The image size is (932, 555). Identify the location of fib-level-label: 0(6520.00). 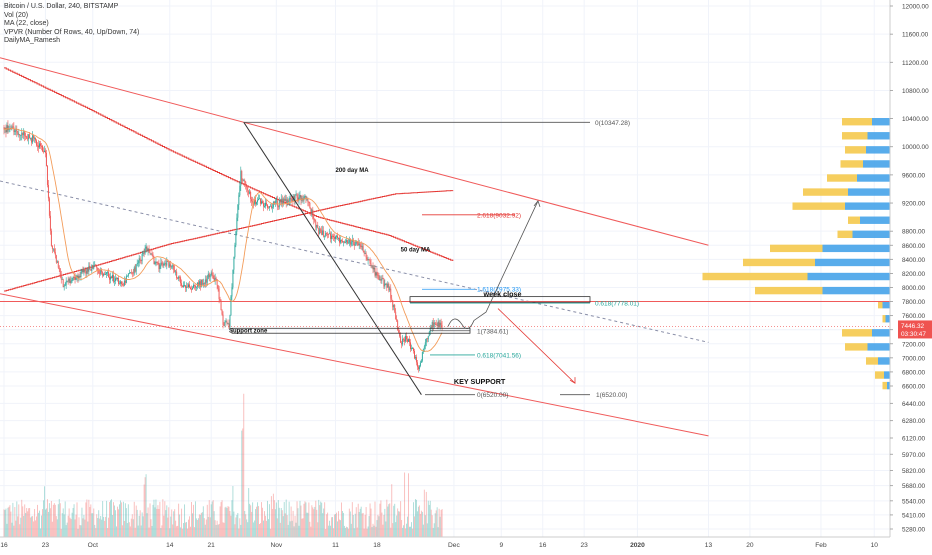
(492, 395).